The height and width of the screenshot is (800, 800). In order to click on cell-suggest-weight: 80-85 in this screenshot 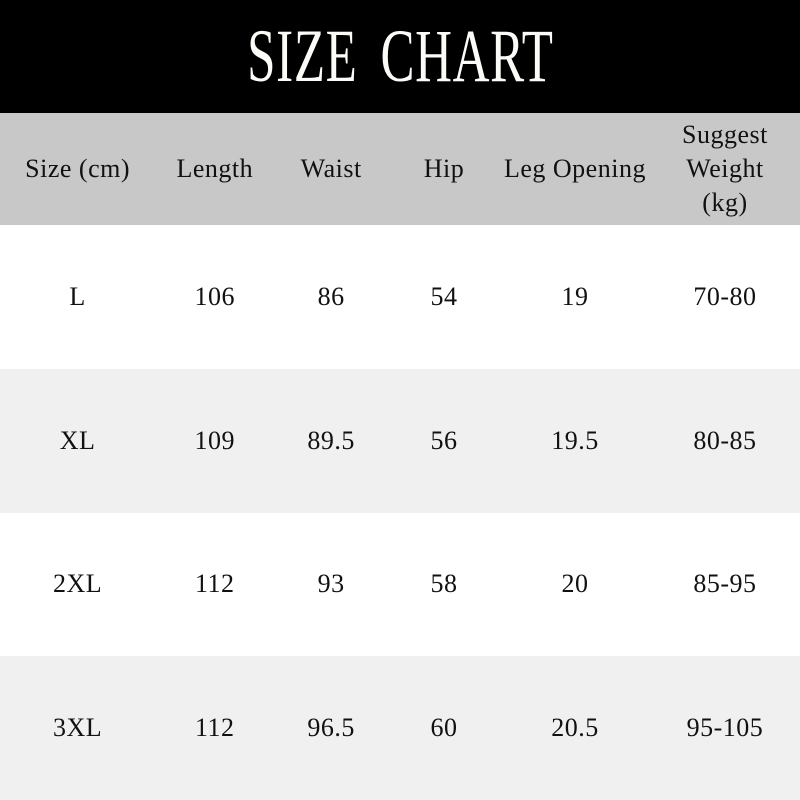, I will do `click(725, 440)`.